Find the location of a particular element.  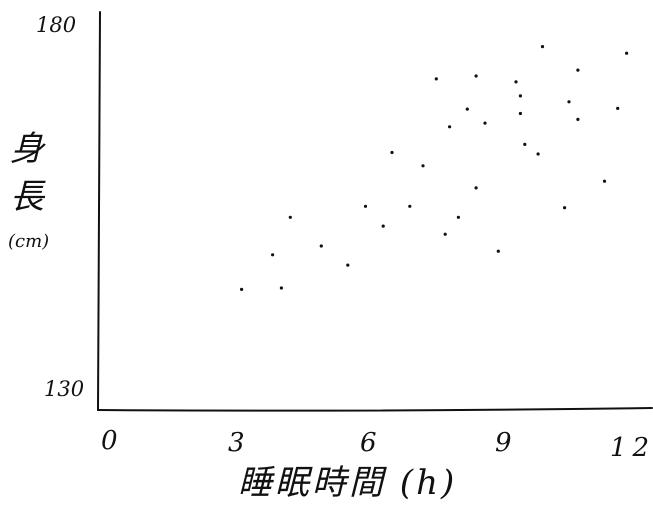

x-tick-label: 9 is located at coordinates (503, 443).